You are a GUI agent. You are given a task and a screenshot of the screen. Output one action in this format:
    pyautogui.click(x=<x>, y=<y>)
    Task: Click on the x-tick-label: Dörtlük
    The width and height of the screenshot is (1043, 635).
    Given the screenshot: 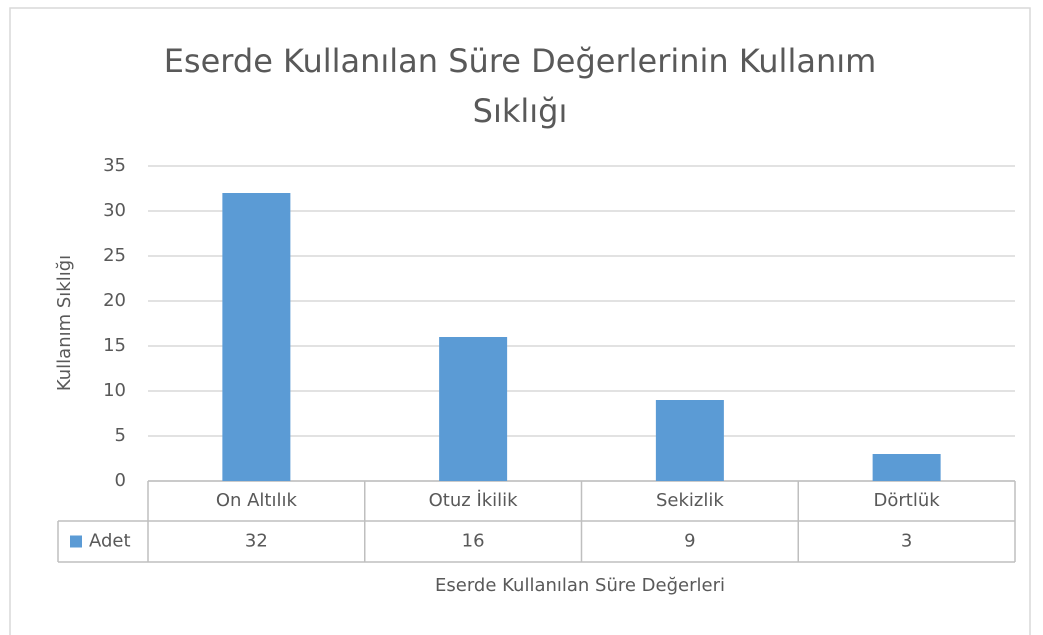 What is the action you would take?
    pyautogui.click(x=907, y=500)
    